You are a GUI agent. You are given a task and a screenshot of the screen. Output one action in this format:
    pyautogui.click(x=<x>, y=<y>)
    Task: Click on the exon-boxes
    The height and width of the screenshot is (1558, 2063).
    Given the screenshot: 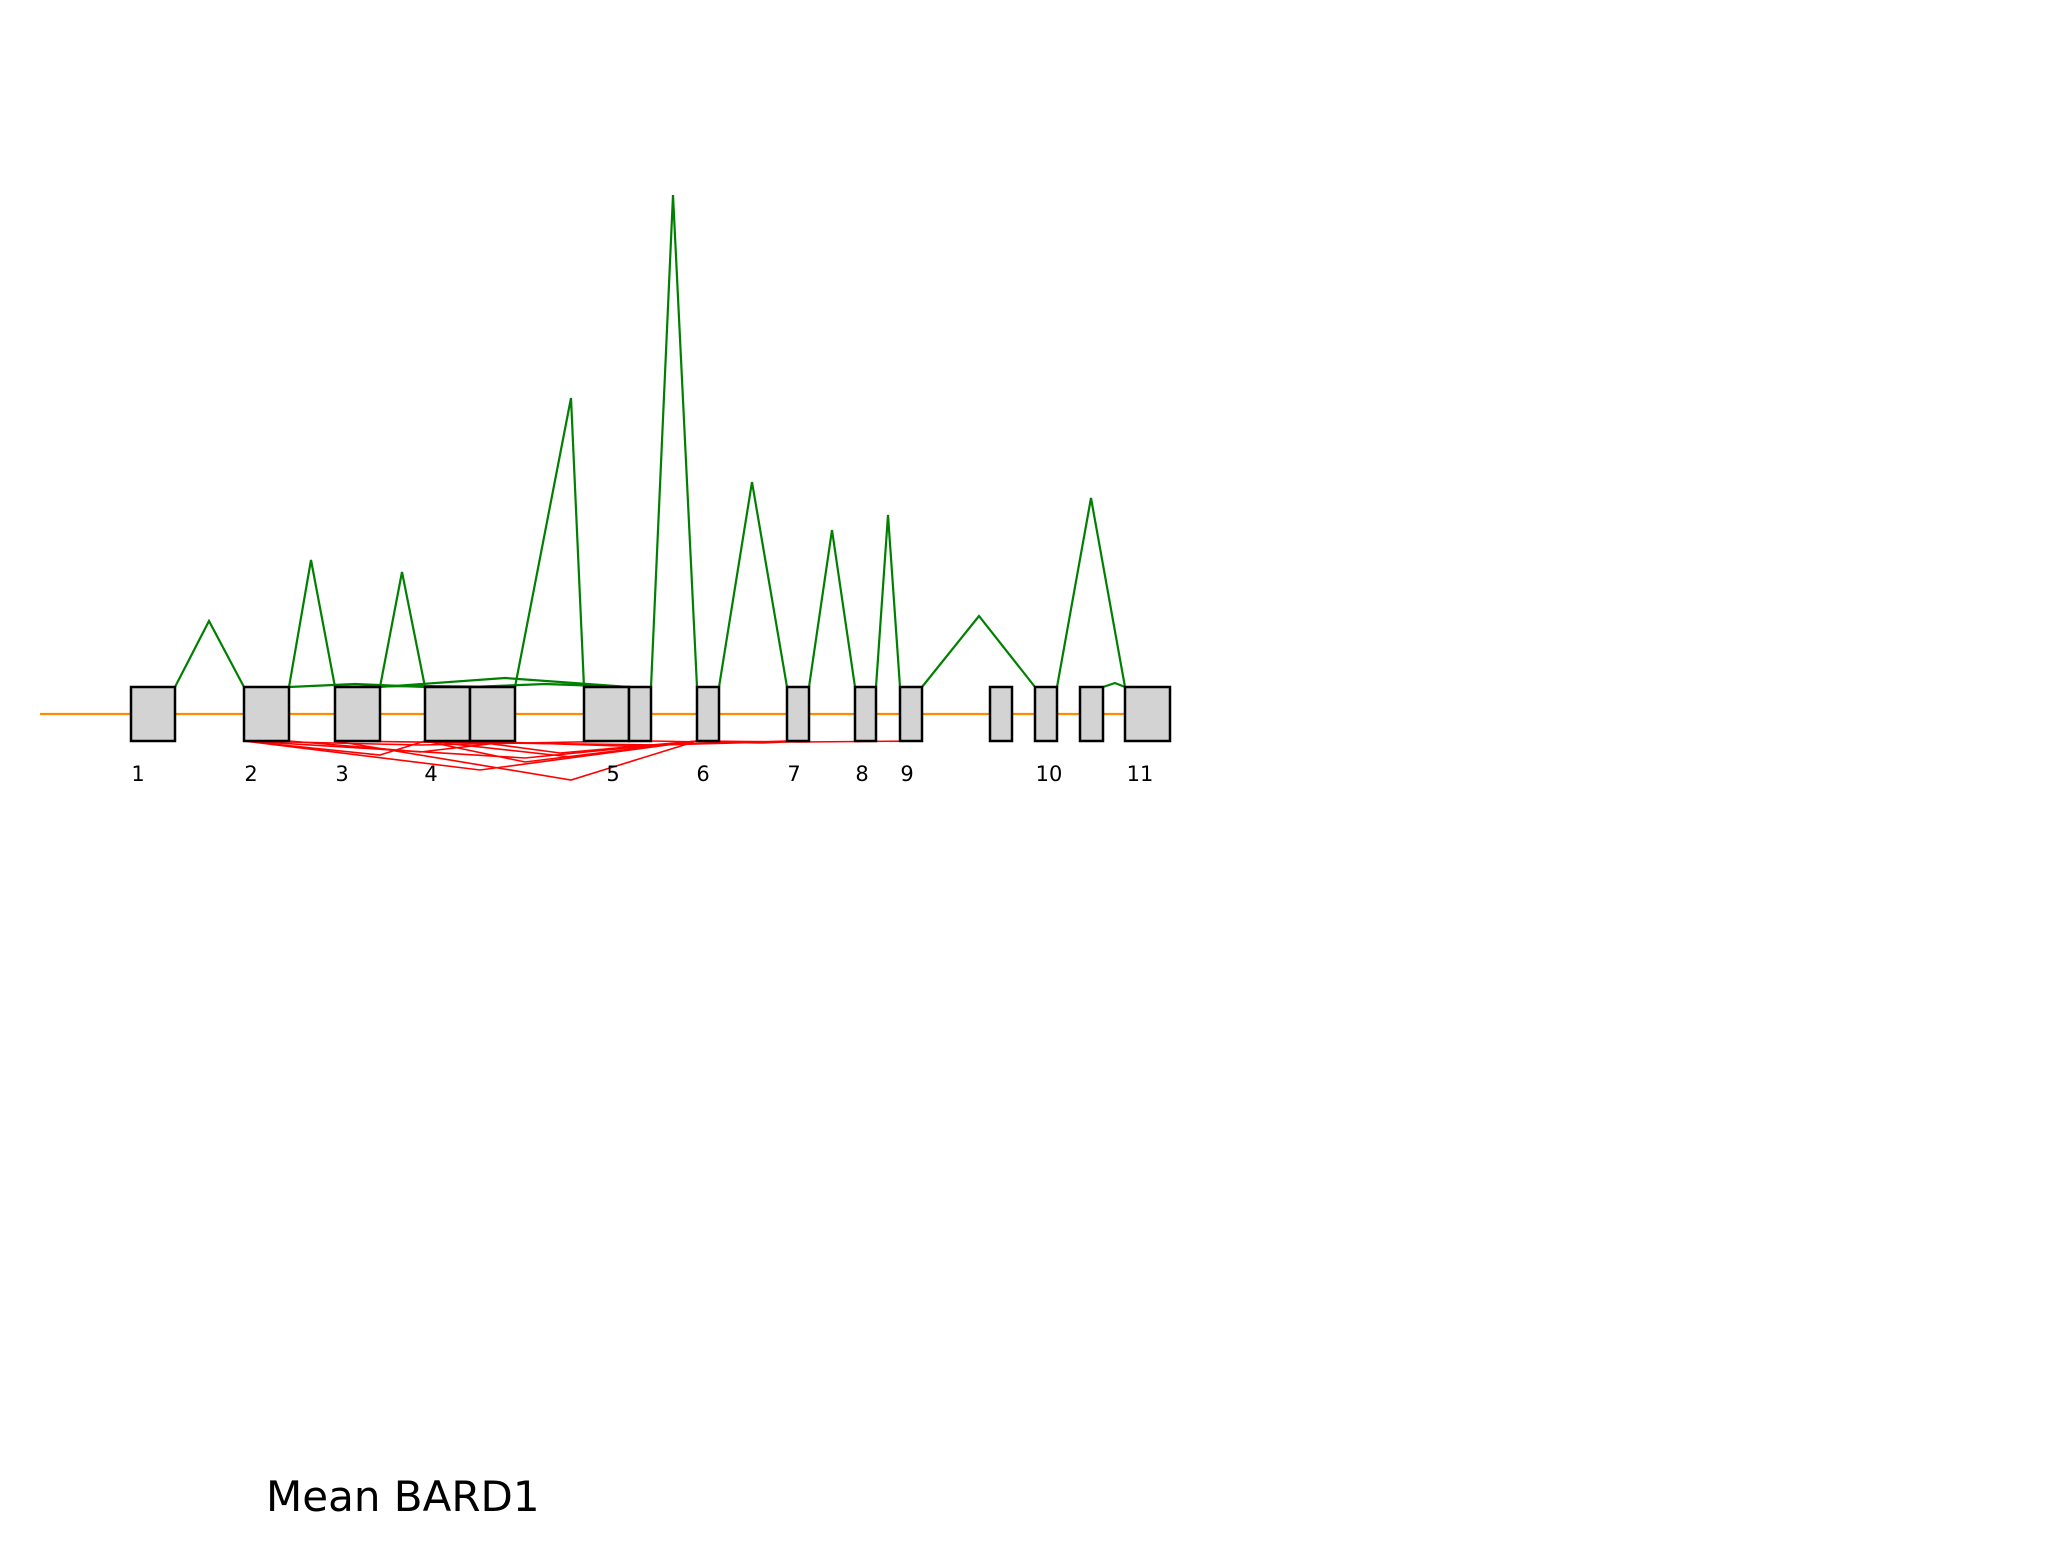 What is the action you would take?
    pyautogui.click(x=650, y=714)
    